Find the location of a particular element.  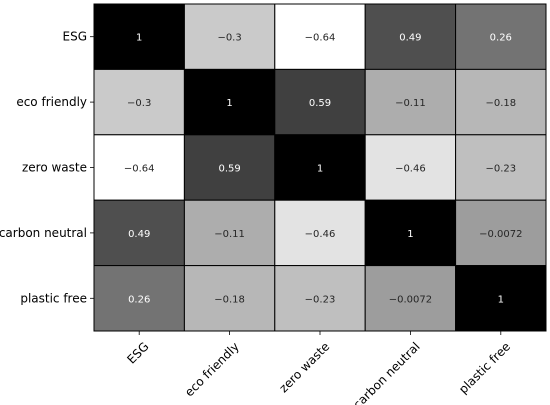

heatmap-cell-plastic-free-eco-friendly is located at coordinates (229, 298).